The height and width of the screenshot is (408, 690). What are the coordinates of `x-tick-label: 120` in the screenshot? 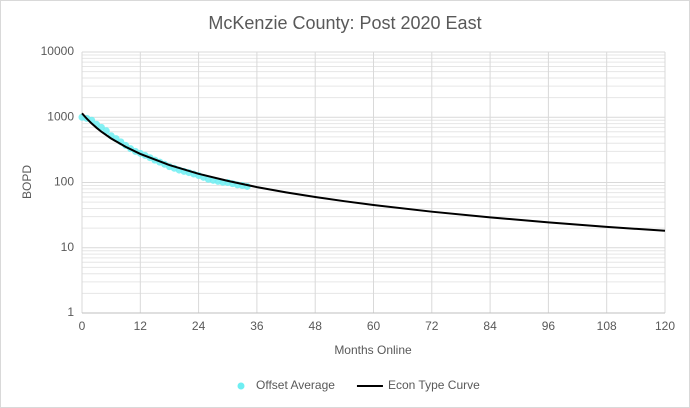 It's located at (665, 326).